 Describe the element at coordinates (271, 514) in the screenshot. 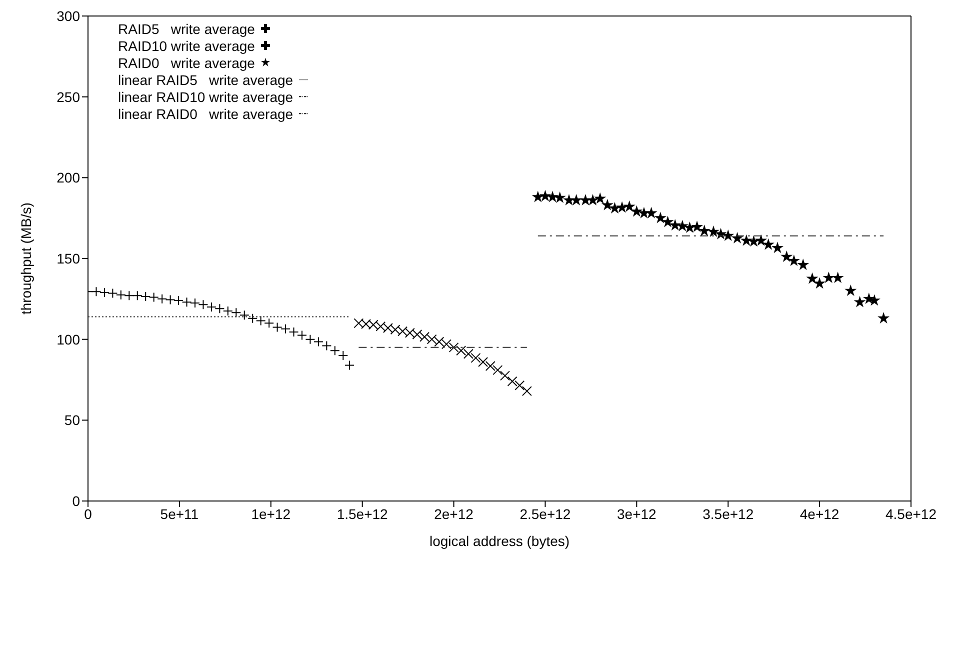

I see `x-tick-label: 1e+12` at that location.